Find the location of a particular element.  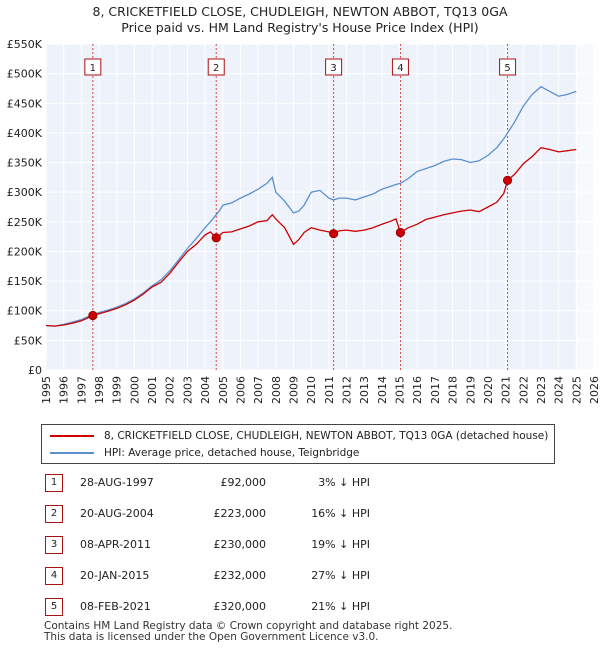

transaction-number: 4 is located at coordinates (54, 576).